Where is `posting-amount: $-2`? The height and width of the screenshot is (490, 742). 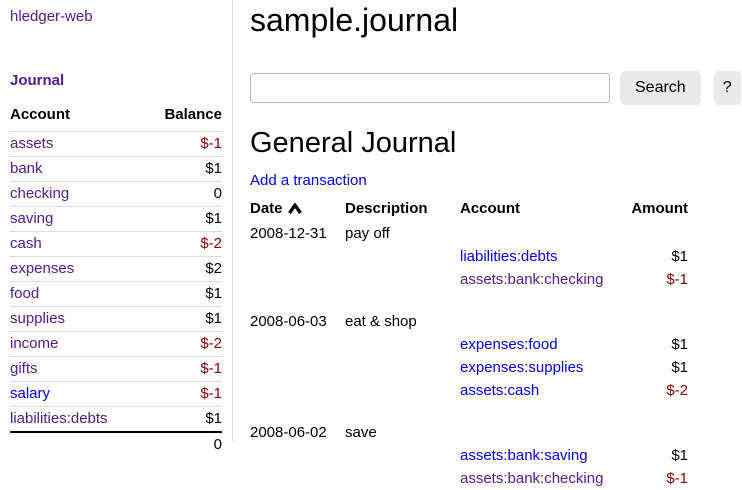 posting-amount: $-2 is located at coordinates (677, 390).